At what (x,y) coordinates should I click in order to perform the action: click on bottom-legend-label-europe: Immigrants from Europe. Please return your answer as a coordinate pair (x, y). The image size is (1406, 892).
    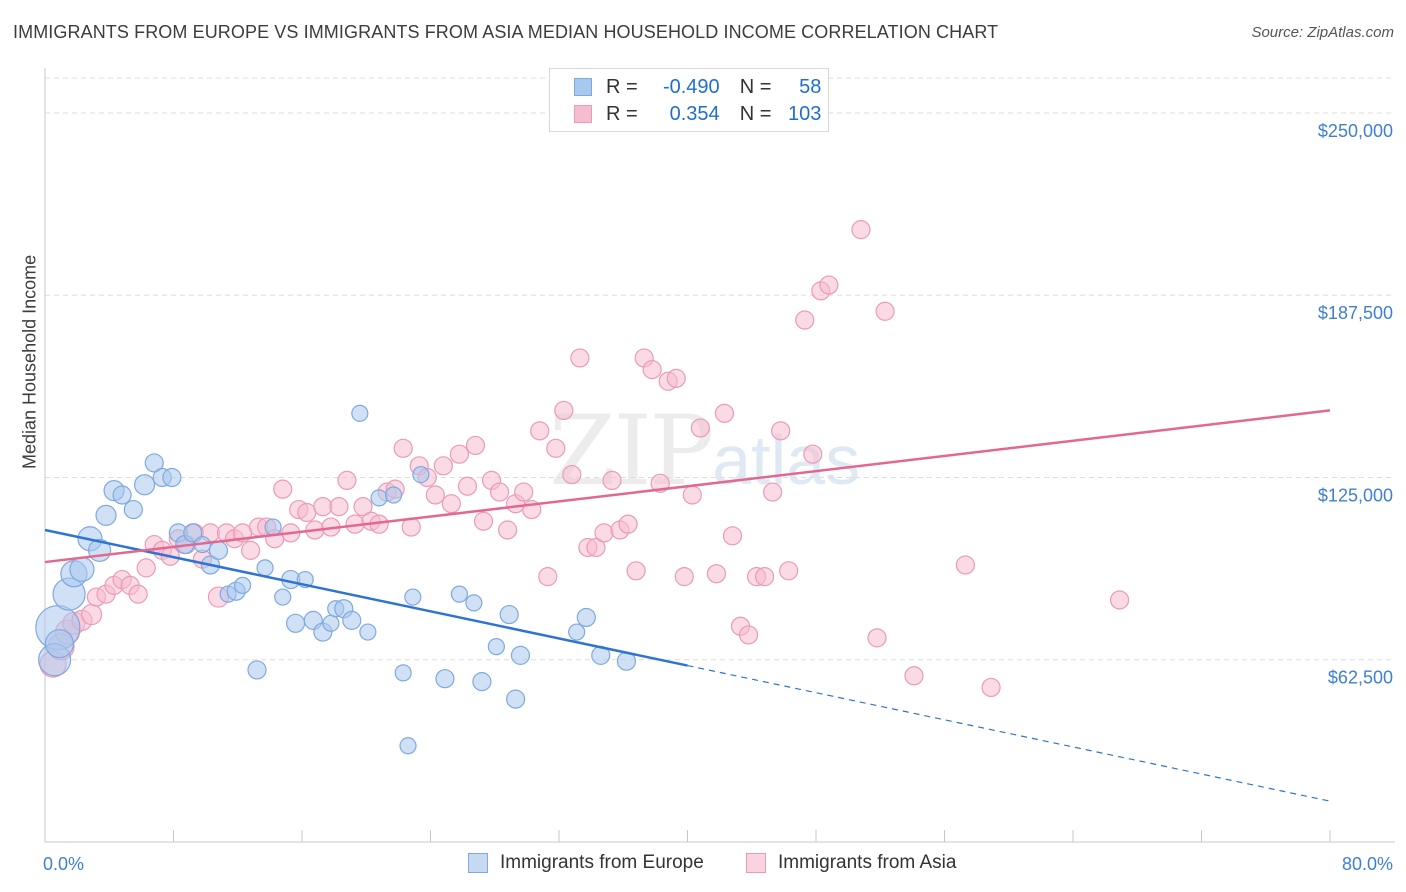
    Looking at the image, I should click on (602, 862).